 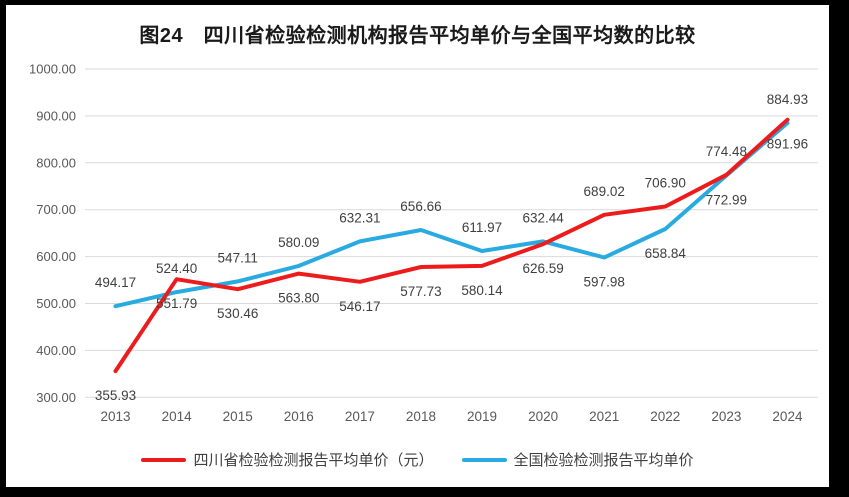 I want to click on sichuan-line-swatch-icon, so click(x=164, y=459).